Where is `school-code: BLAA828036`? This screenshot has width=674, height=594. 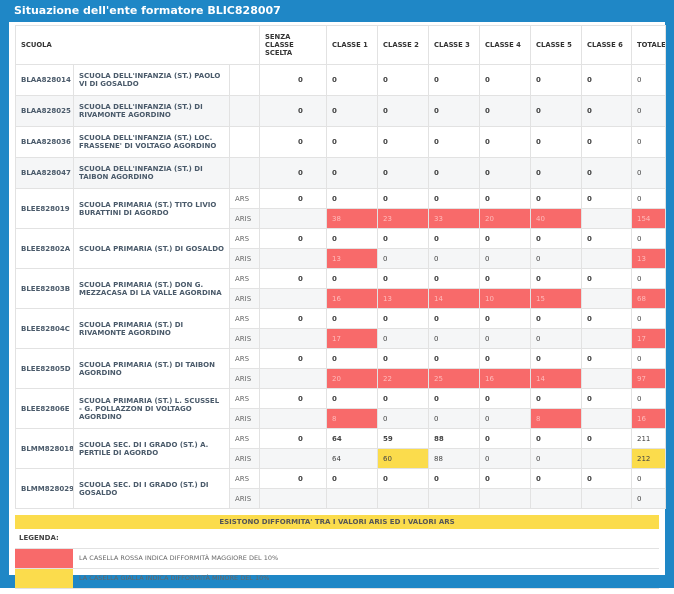 school-code: BLAA828036 is located at coordinates (44, 142).